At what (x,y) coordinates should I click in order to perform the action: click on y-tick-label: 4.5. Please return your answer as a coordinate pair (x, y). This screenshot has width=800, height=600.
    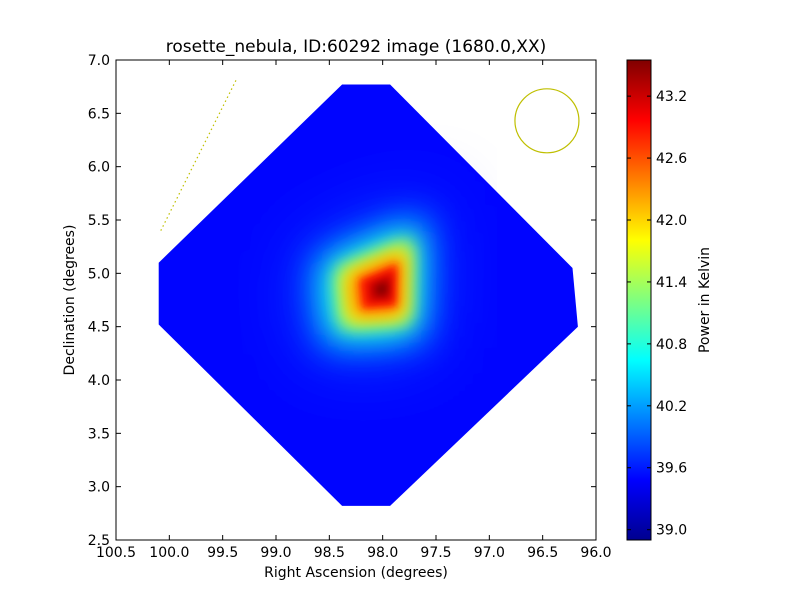
    Looking at the image, I should click on (99, 328).